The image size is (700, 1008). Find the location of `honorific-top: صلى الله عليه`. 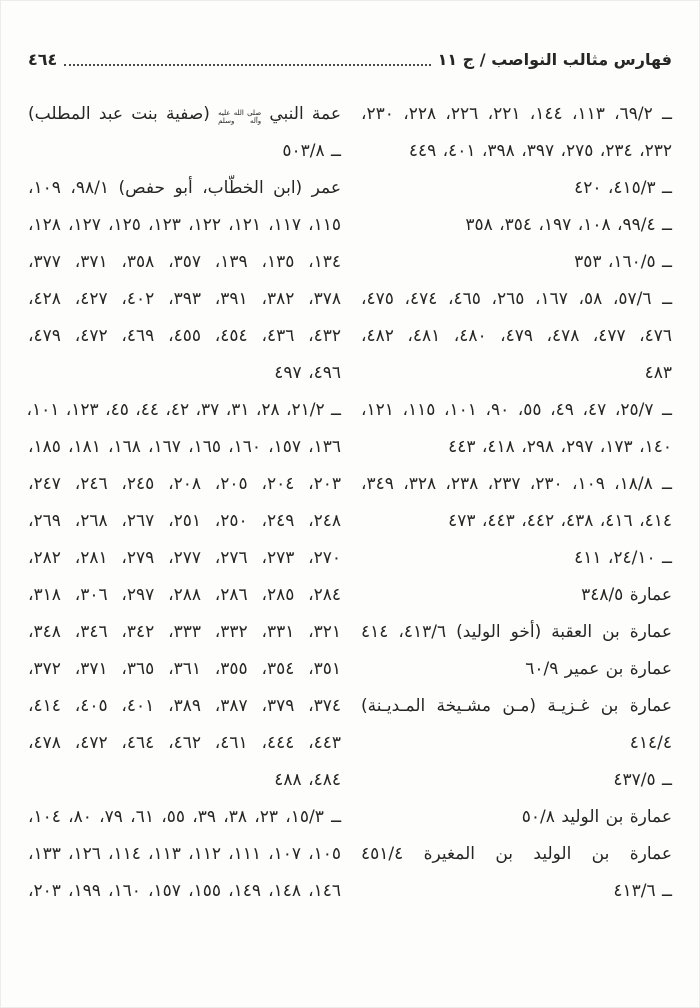

honorific-top: صلى الله عليه is located at coordinates (240, 112).